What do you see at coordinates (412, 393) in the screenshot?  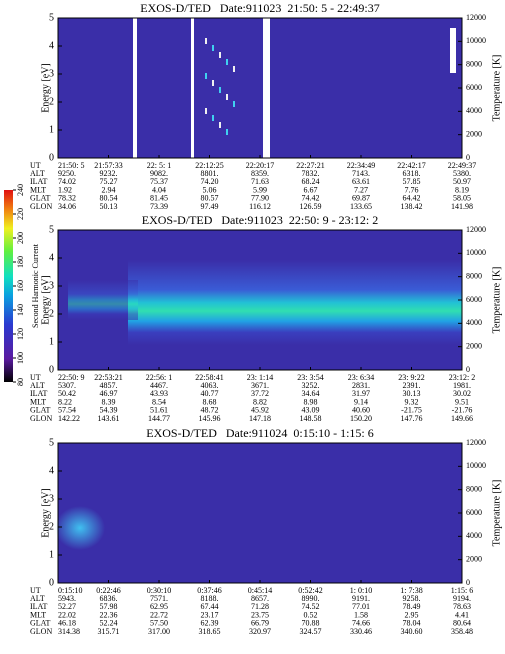 I see `ephemeris-value: 30.13` at bounding box center [412, 393].